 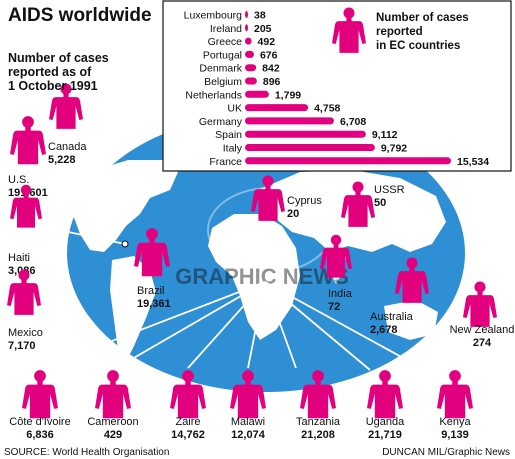 What do you see at coordinates (257, 94) in the screenshot?
I see `ec-bar-netherlands` at bounding box center [257, 94].